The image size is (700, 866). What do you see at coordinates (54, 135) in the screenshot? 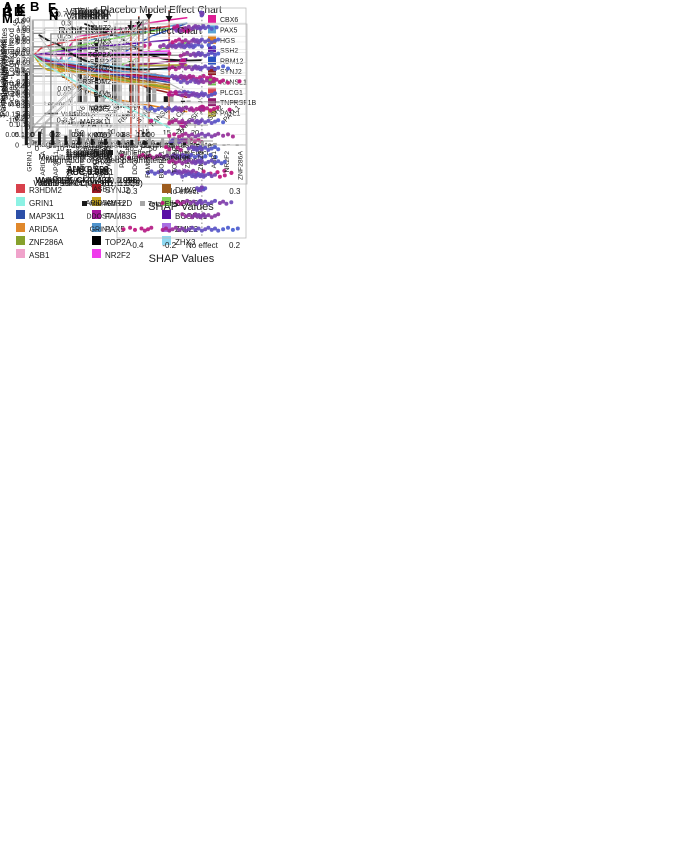
I see `tick-label: 0.2` at bounding box center [54, 135].